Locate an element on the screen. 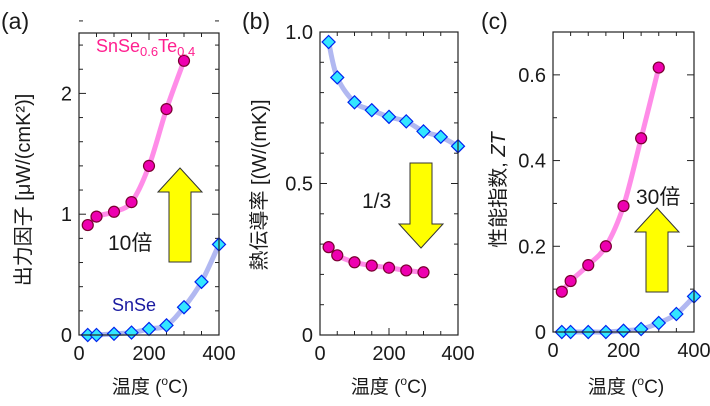  series-label-snse06te04: SnSe0.6Te0.4 is located at coordinates (145, 47).